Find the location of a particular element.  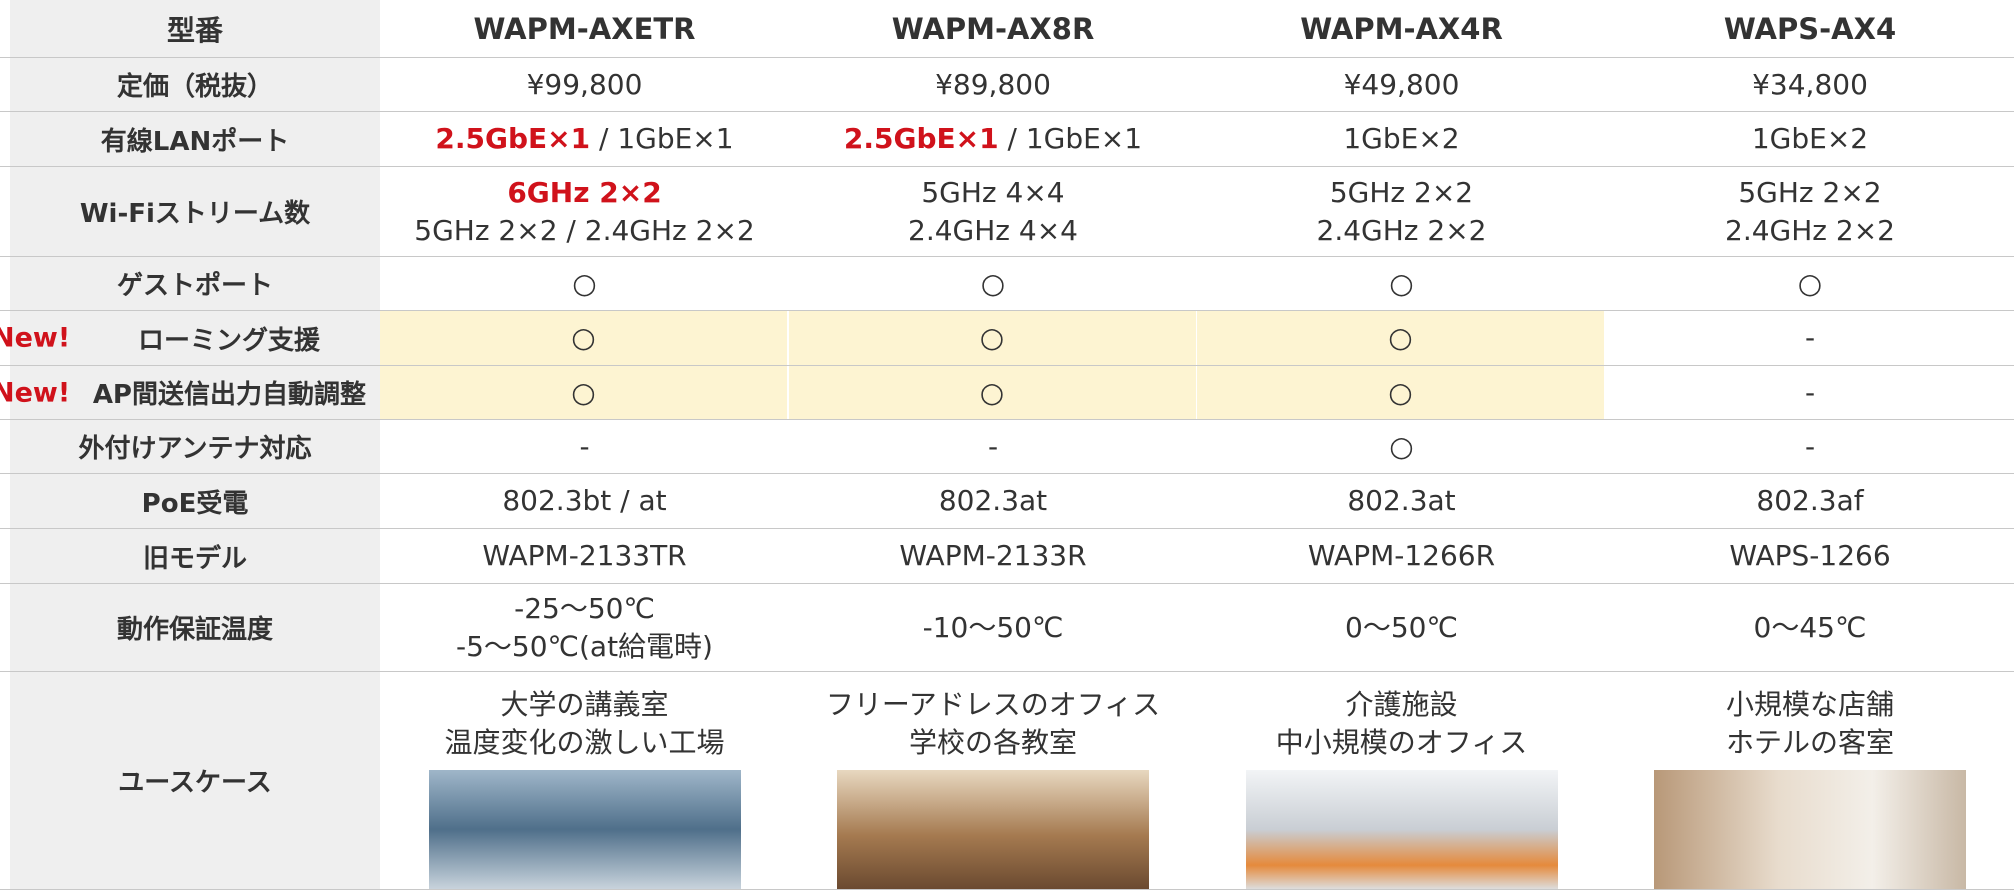

cell-text: 802.3at is located at coordinates (1401, 500).